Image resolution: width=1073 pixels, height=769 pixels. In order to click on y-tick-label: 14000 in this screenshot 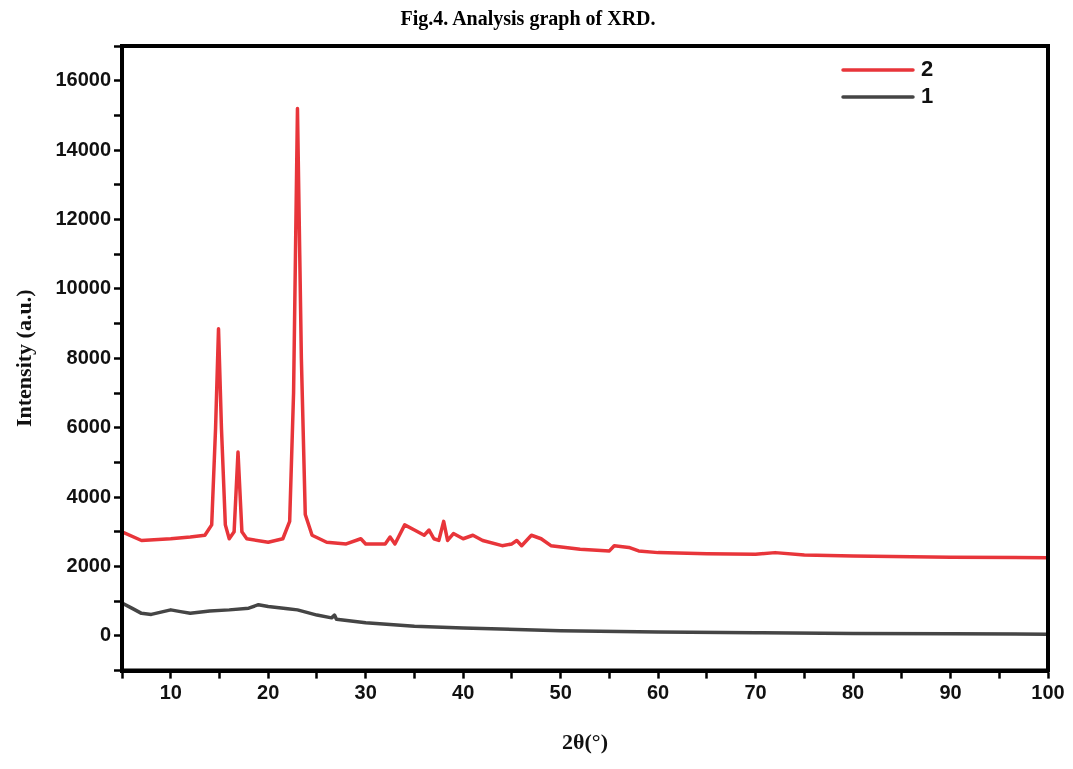, I will do `click(83, 148)`.